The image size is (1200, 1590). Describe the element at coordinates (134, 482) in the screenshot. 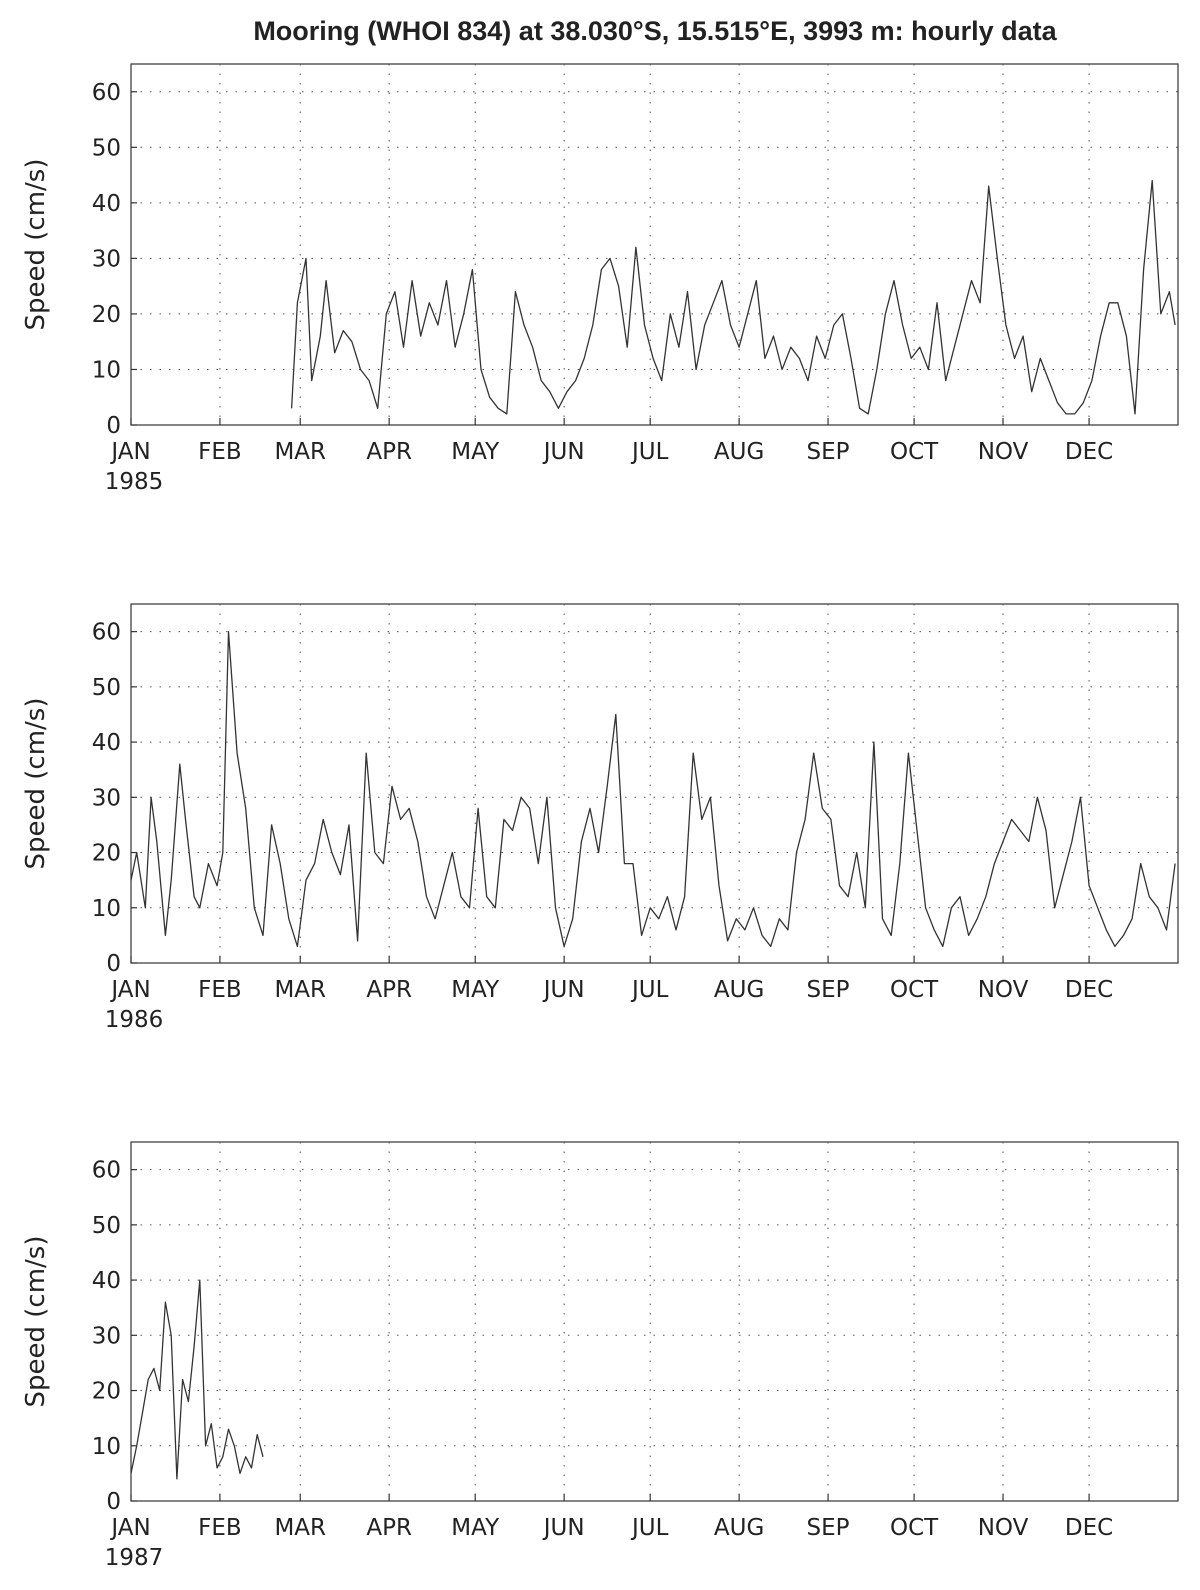

I see `year-label: 1985` at that location.